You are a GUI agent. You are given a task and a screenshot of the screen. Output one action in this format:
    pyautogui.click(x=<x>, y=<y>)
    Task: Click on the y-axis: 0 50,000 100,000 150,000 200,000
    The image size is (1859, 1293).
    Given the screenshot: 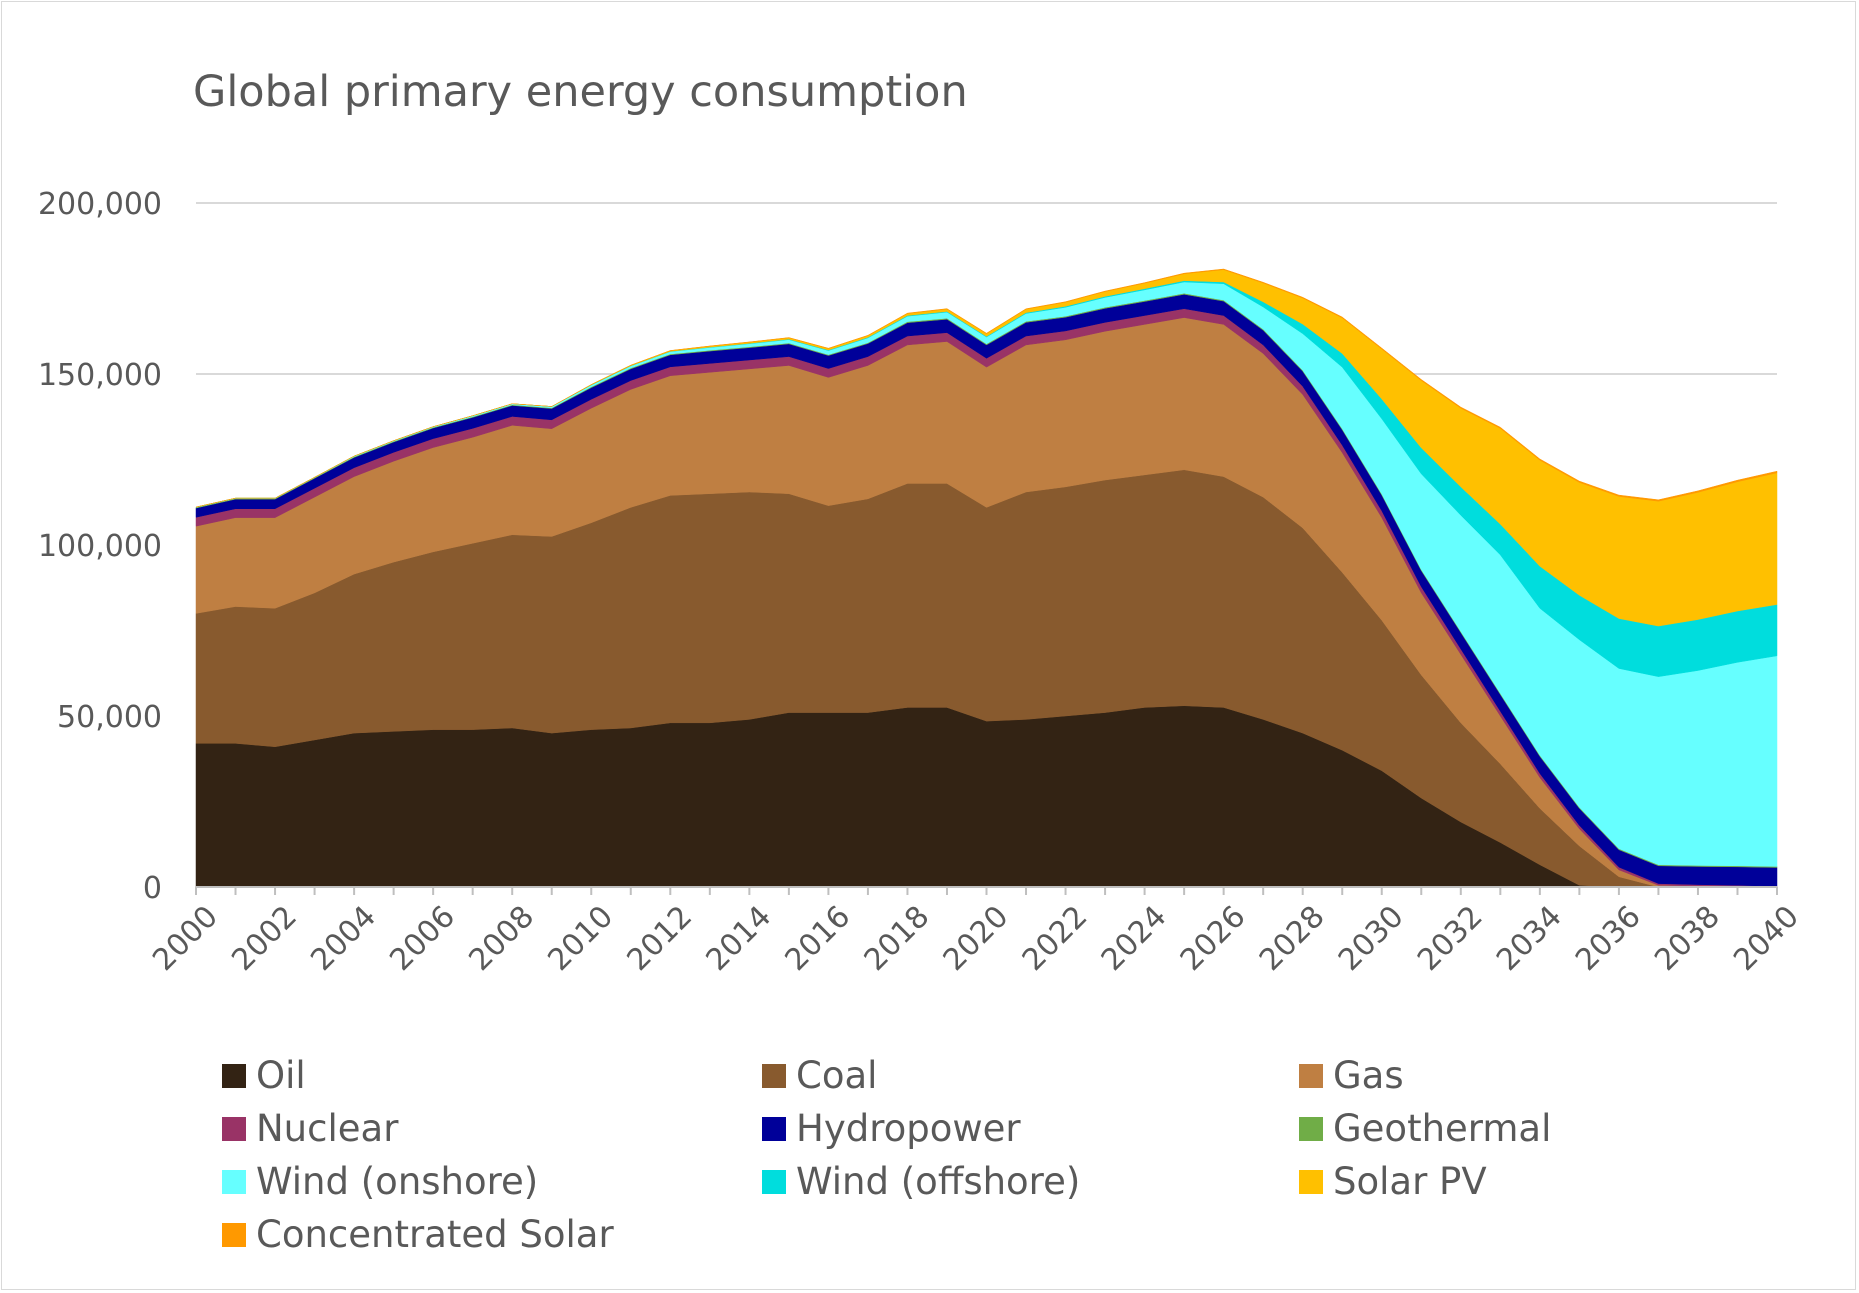 What is the action you would take?
    pyautogui.click(x=100, y=546)
    